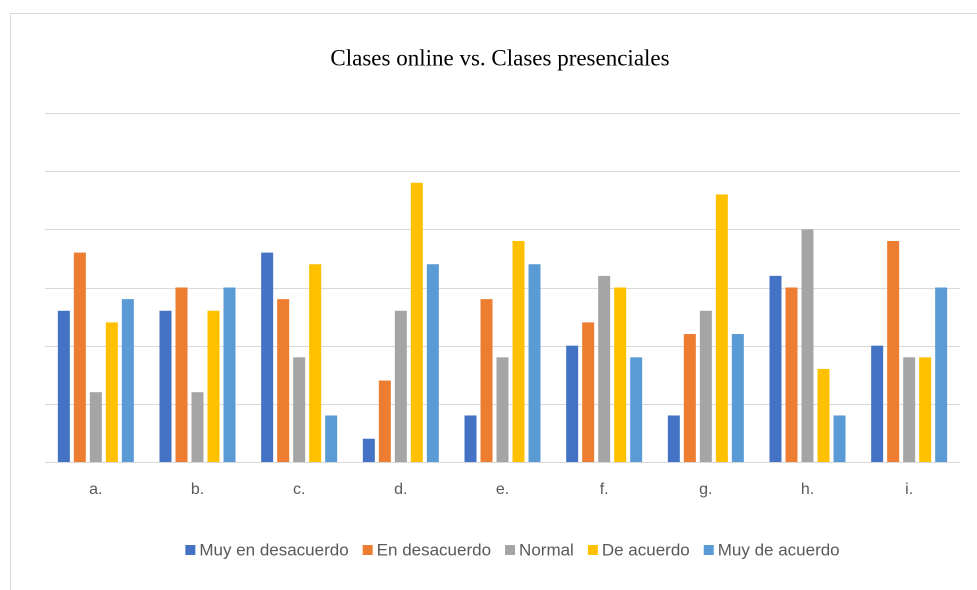 The width and height of the screenshot is (977, 590). Describe the element at coordinates (299, 489) in the screenshot. I see `x-tick-label: c.` at that location.